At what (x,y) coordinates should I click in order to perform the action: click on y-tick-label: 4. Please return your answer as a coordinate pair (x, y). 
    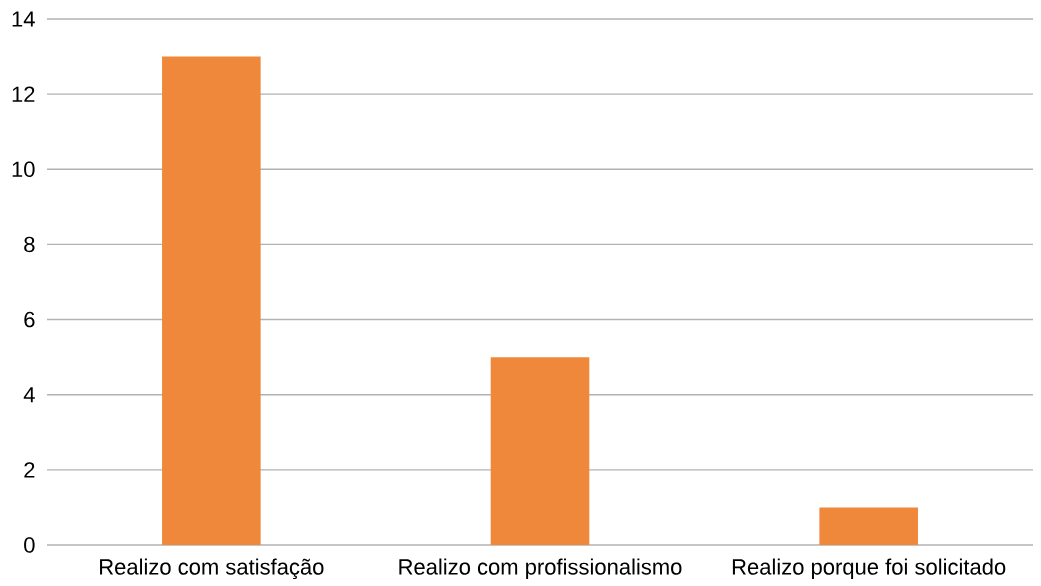
    Looking at the image, I should click on (29, 395).